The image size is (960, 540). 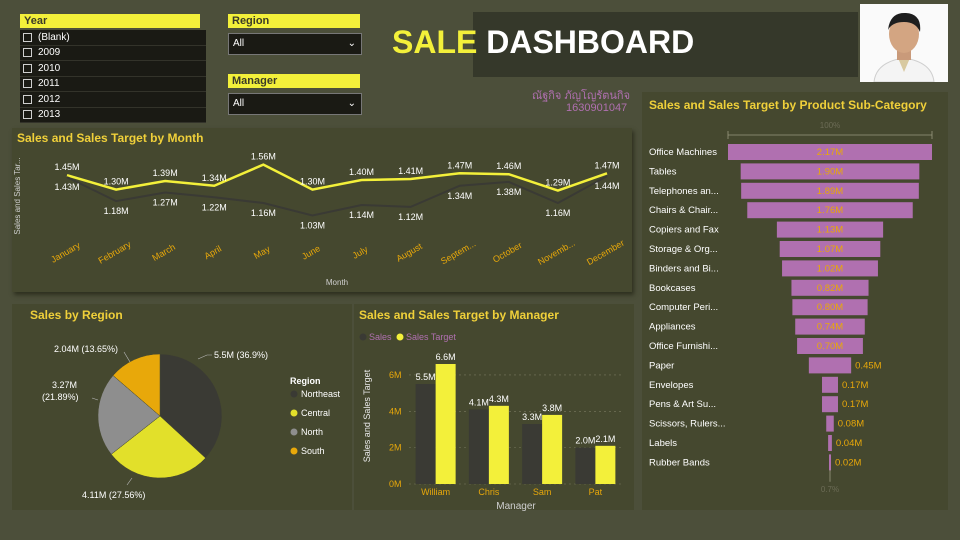 What do you see at coordinates (158, 447) in the screenshot?
I see `pie-slice-central` at bounding box center [158, 447].